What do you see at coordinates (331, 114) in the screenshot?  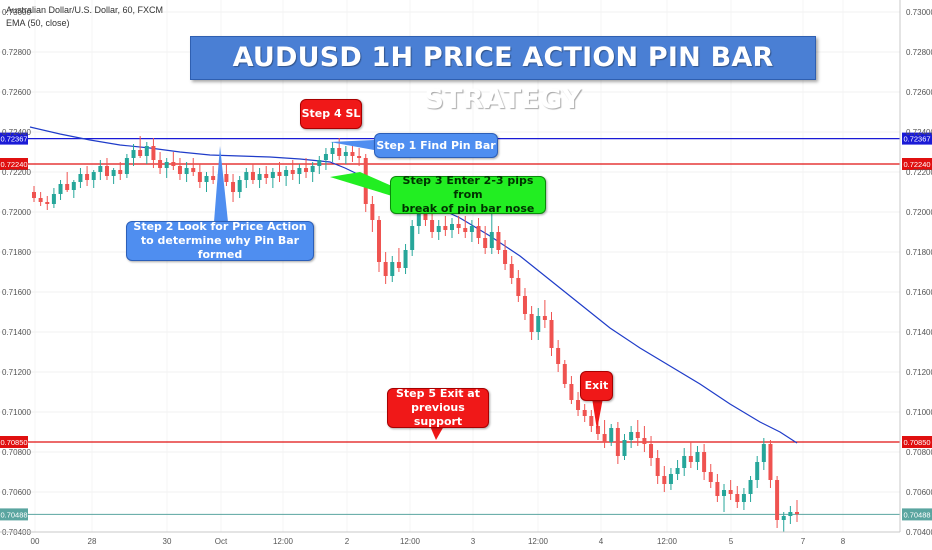 I see `callout-step4-sl: Step 4 SL` at bounding box center [331, 114].